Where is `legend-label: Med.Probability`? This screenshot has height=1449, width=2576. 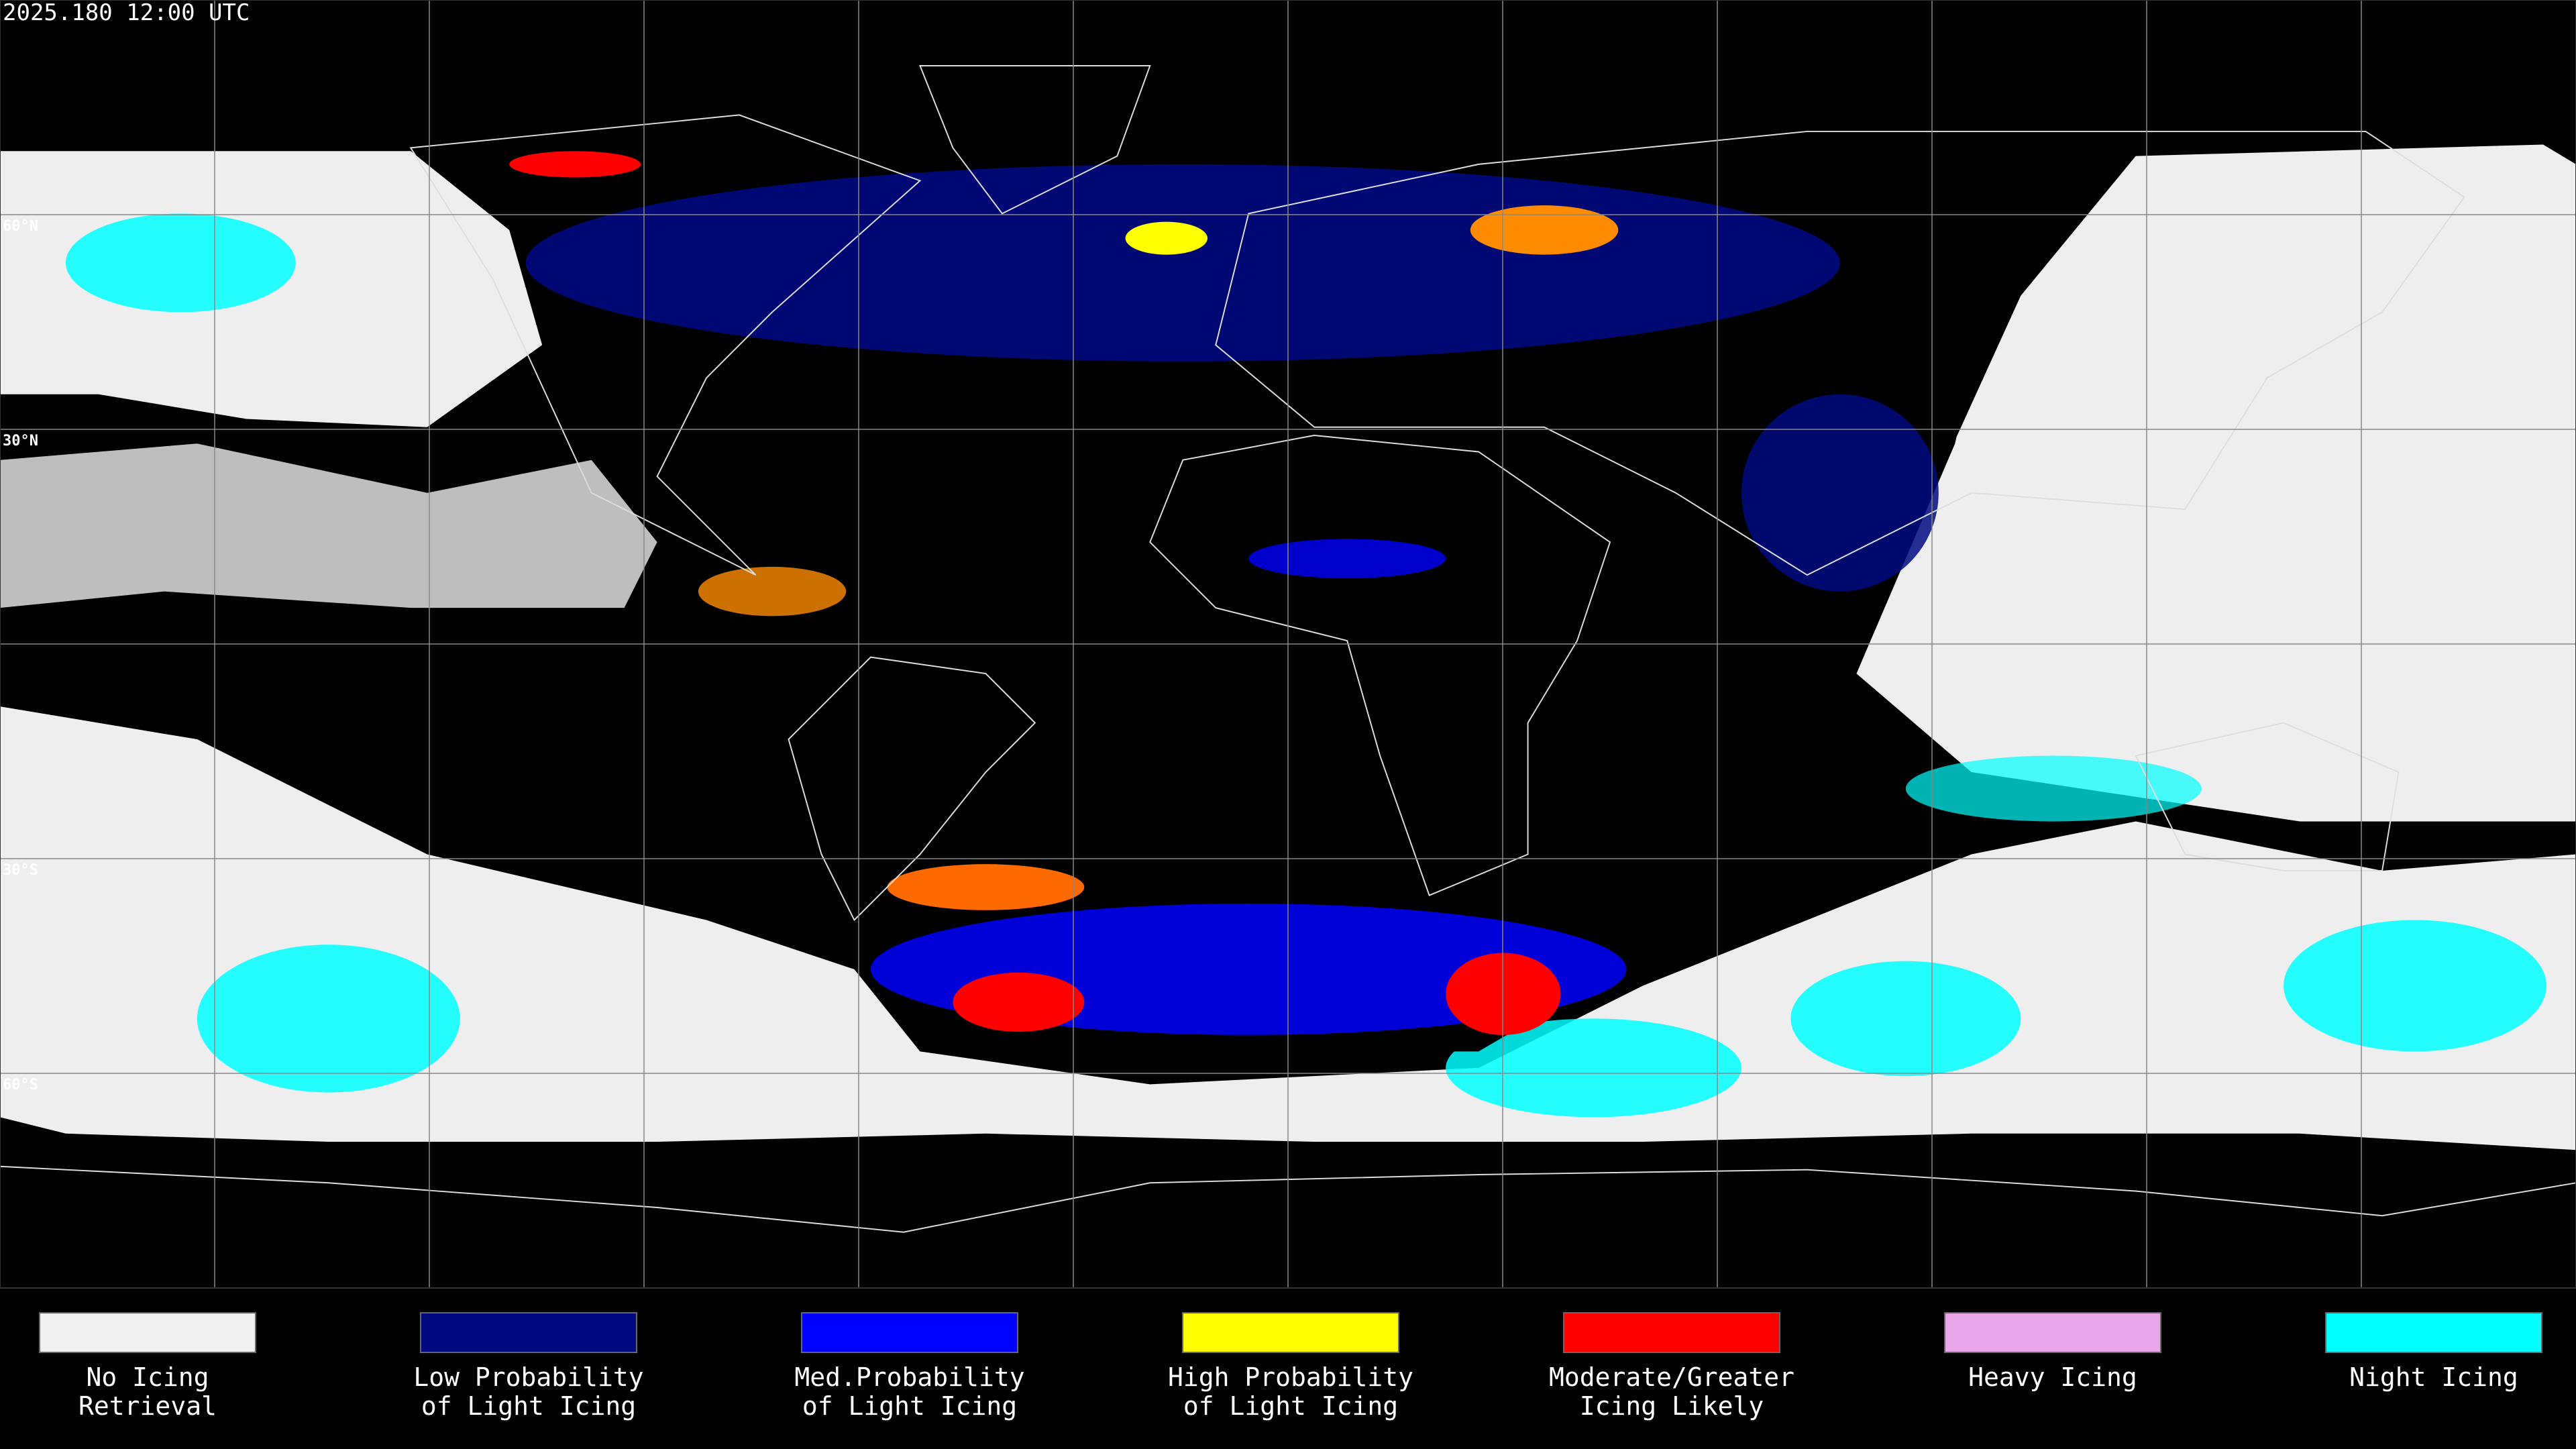
legend-label: Med.Probability is located at coordinates (909, 1377).